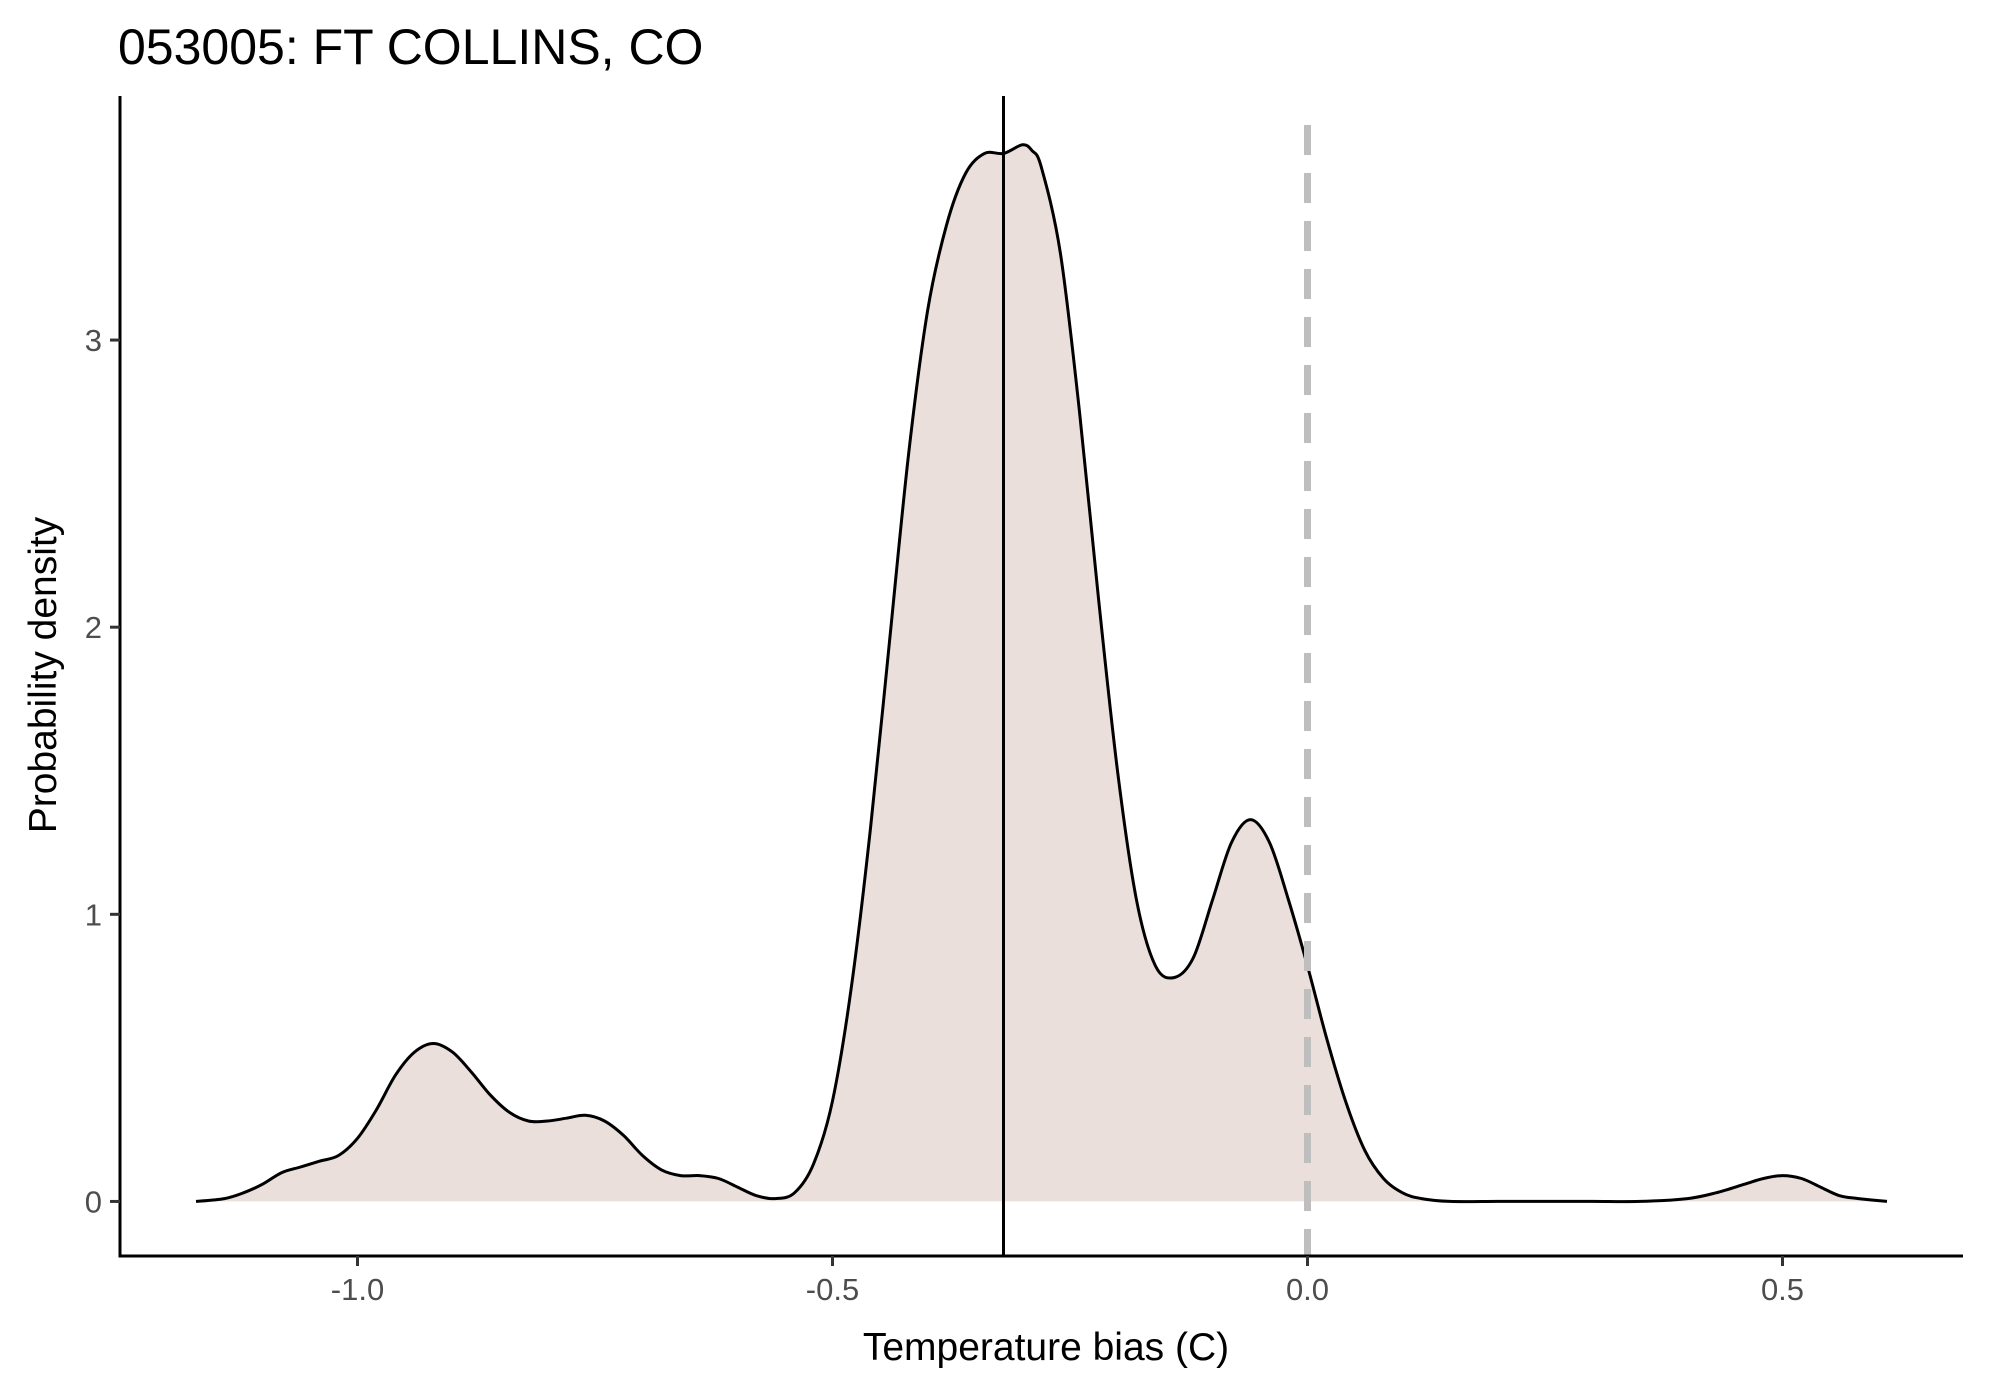  I want to click on x-tick-label: -0.5, so click(832, 1289).